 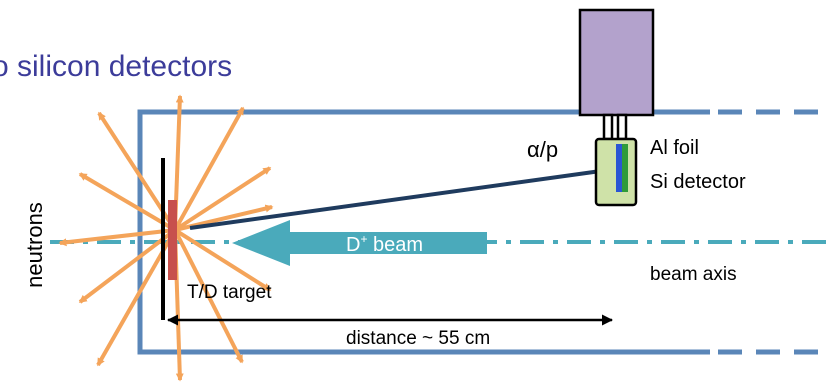 What do you see at coordinates (172, 240) in the screenshot?
I see `target` at bounding box center [172, 240].